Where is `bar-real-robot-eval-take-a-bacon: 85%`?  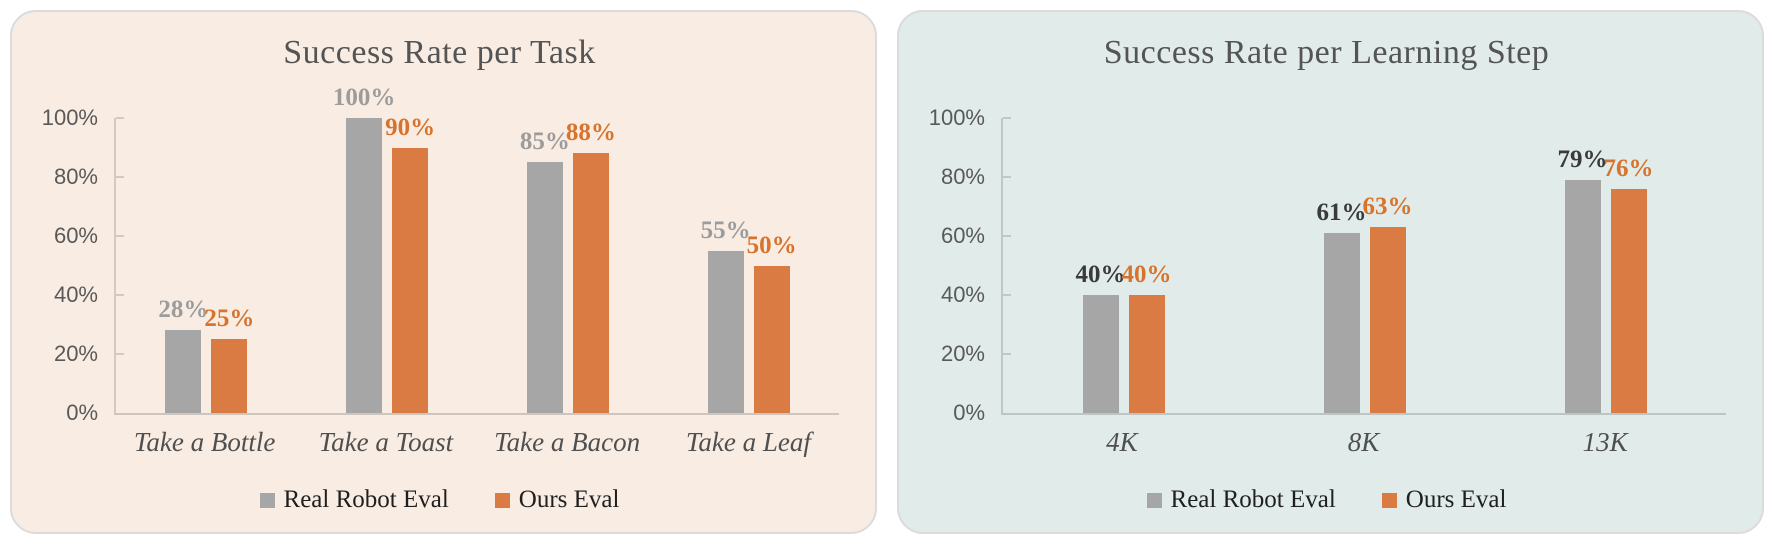 bar-real-robot-eval-take-a-bacon: 85% is located at coordinates (545, 271).